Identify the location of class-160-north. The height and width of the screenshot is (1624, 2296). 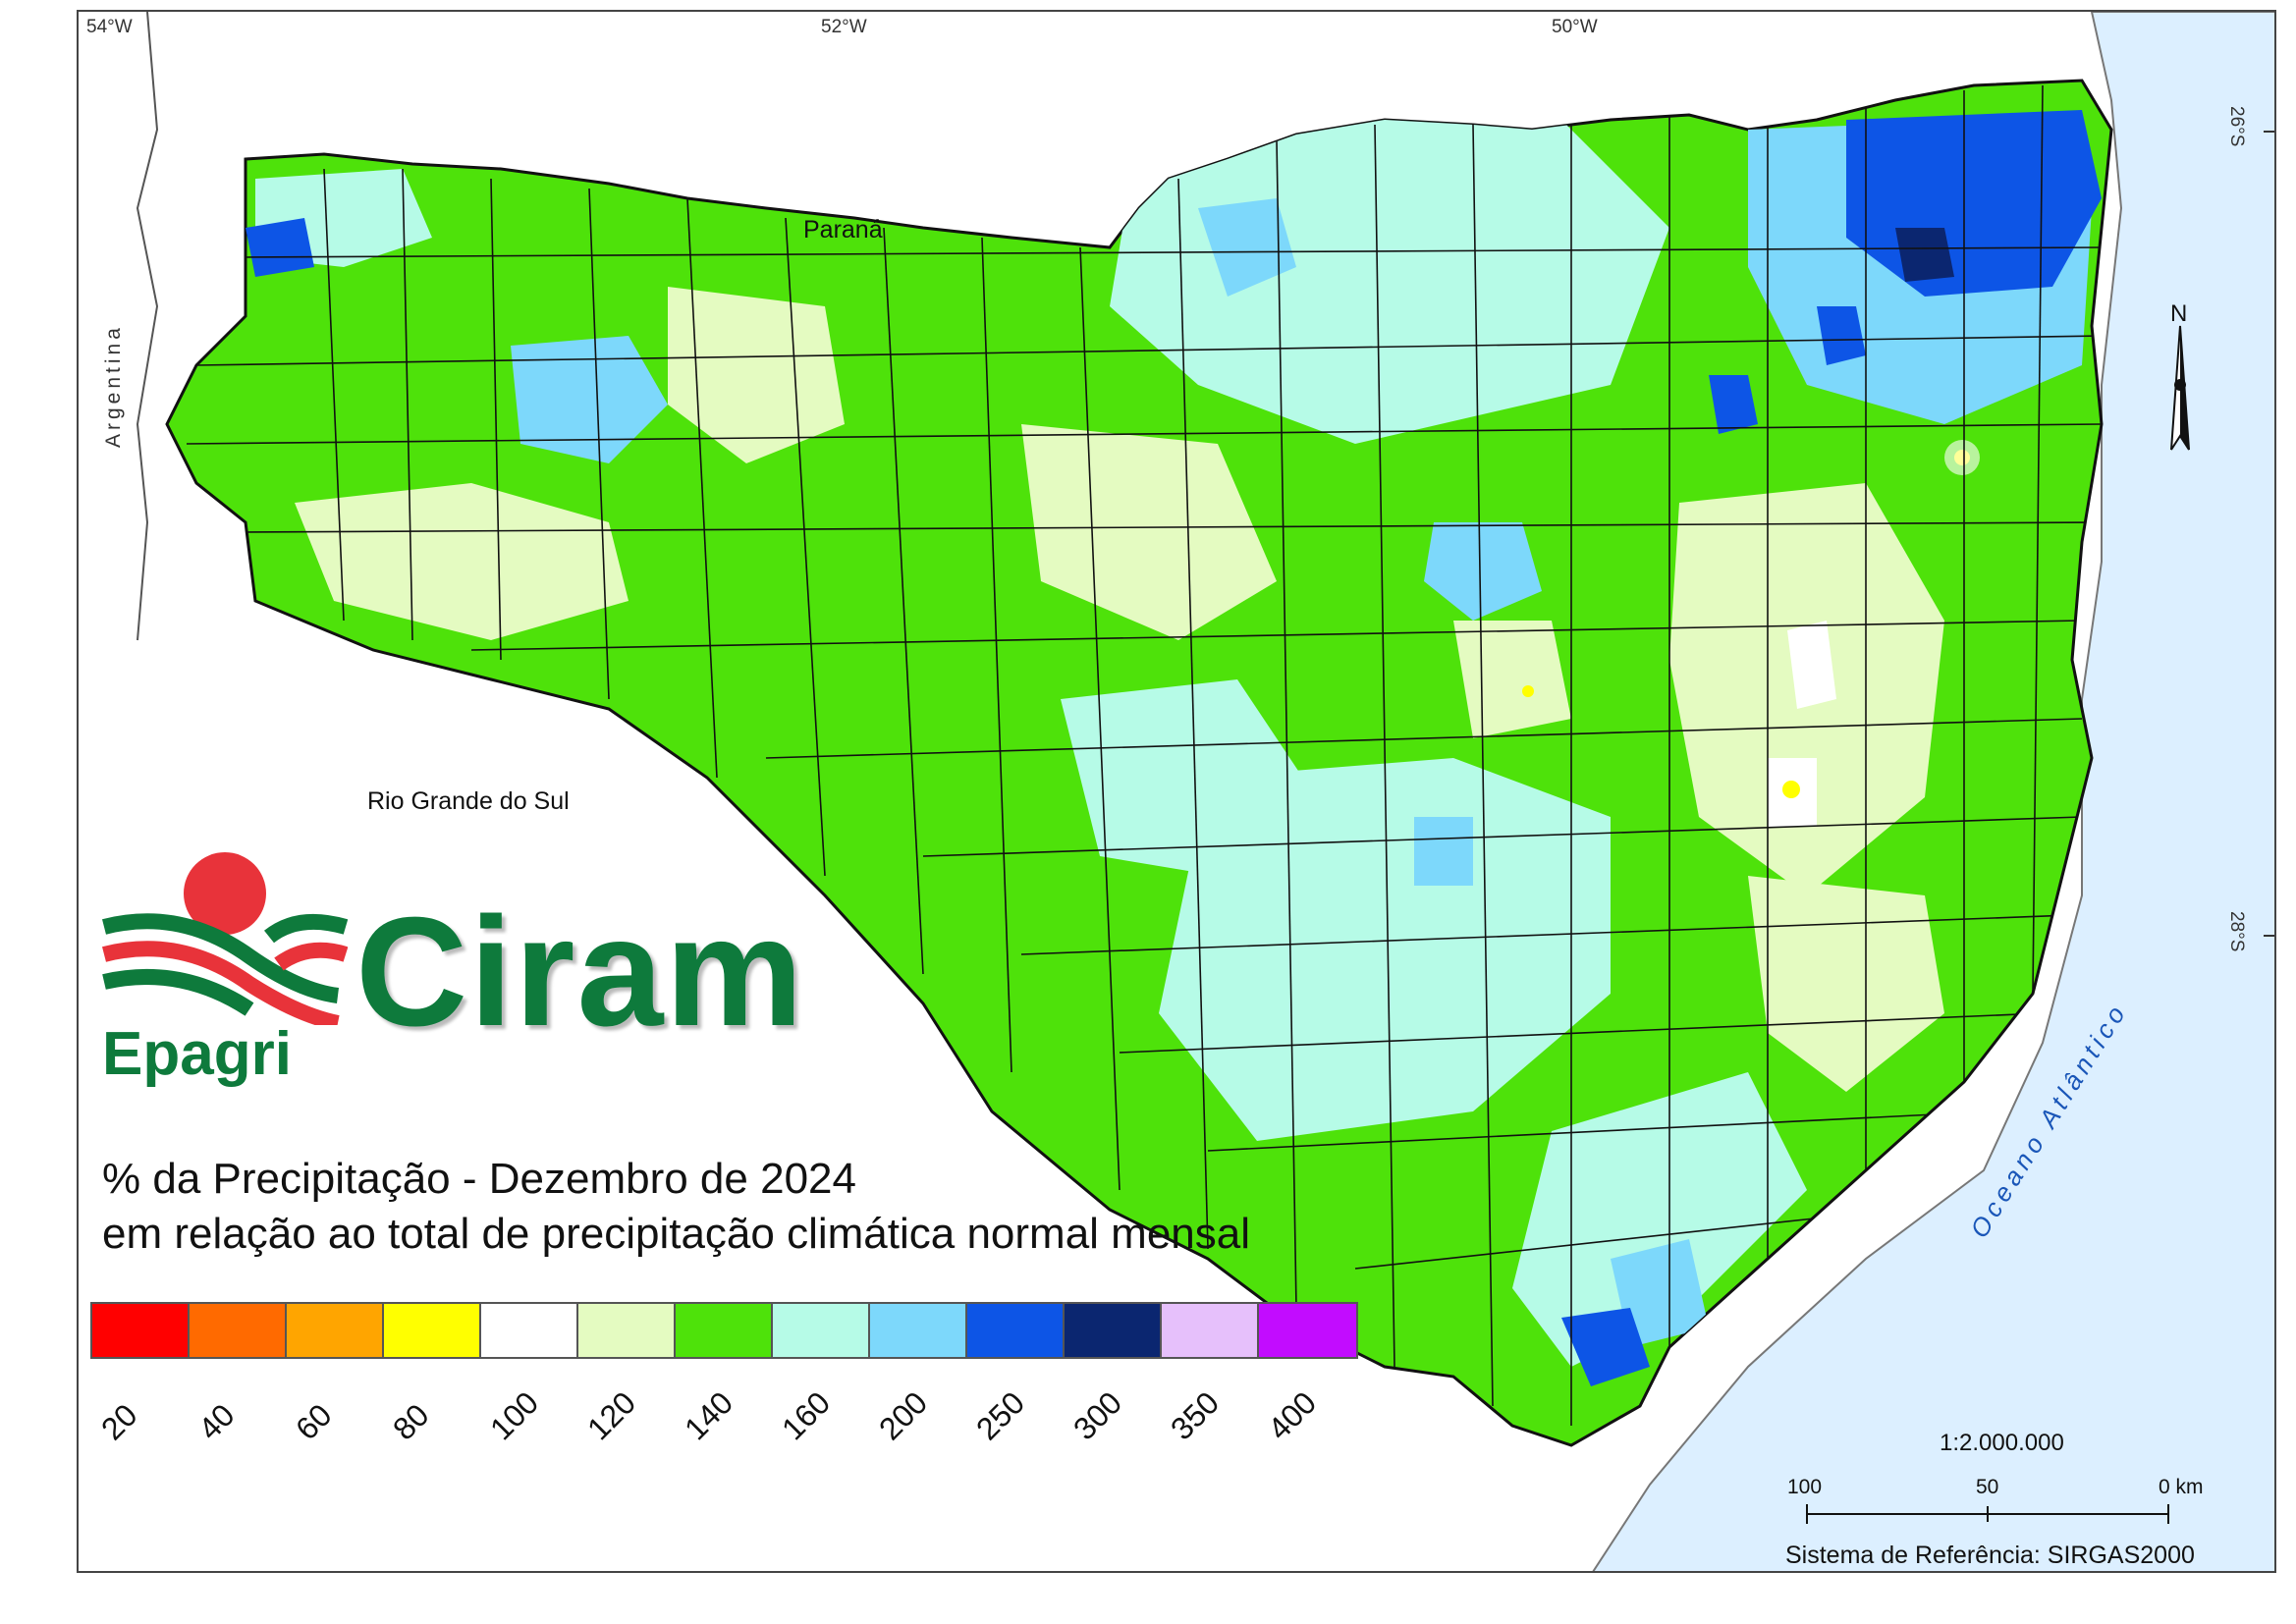
(1389, 277).